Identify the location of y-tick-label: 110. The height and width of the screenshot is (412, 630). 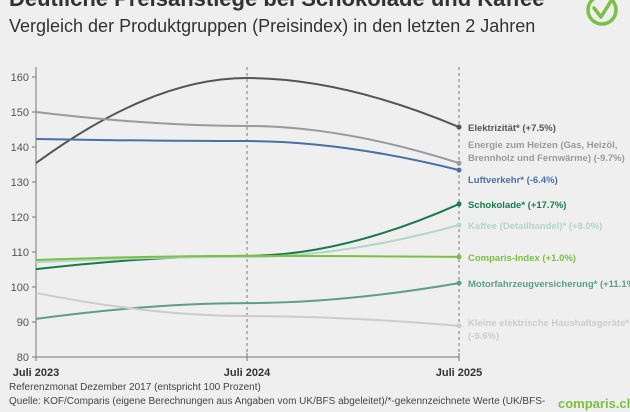
(20, 253).